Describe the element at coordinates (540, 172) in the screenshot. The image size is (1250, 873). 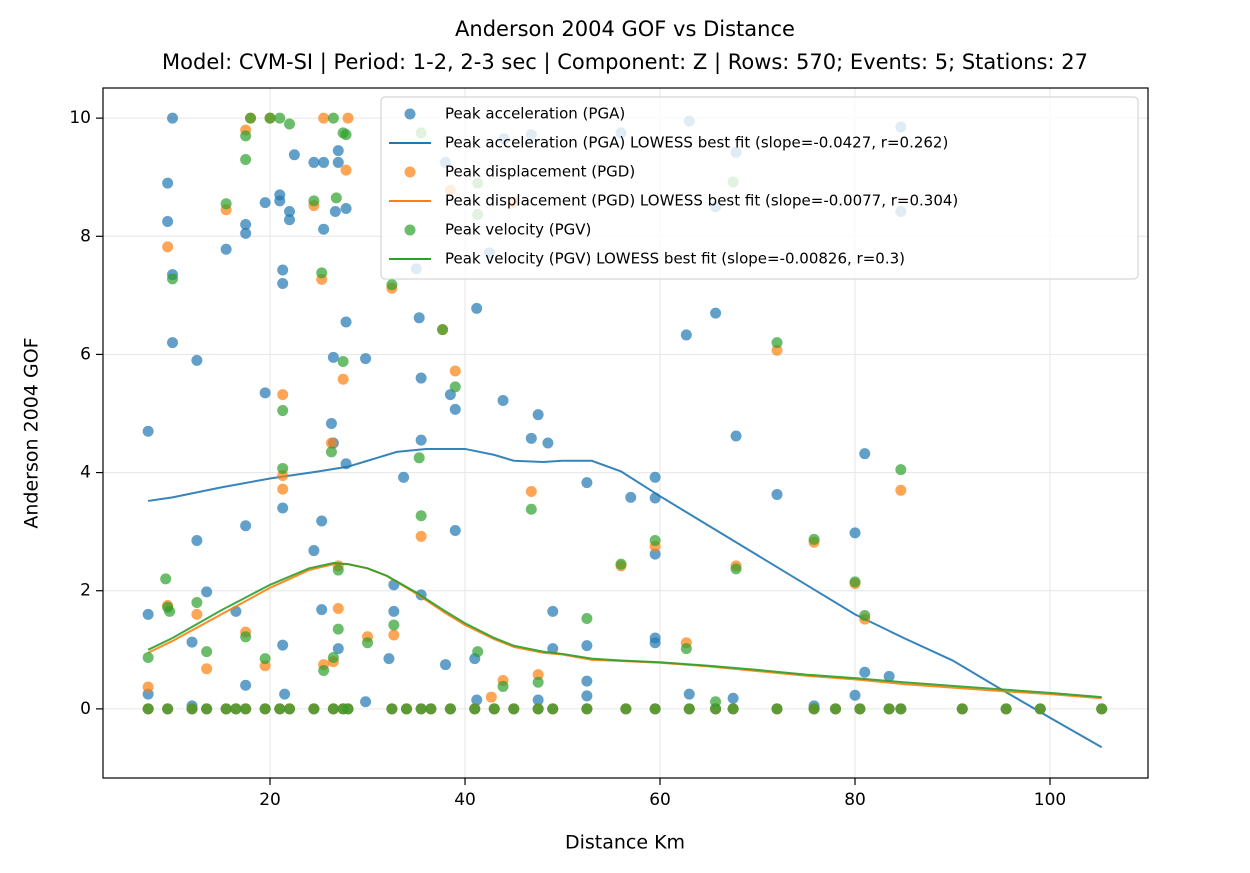
I see `legend-label: Peak displacement (PGD)` at that location.